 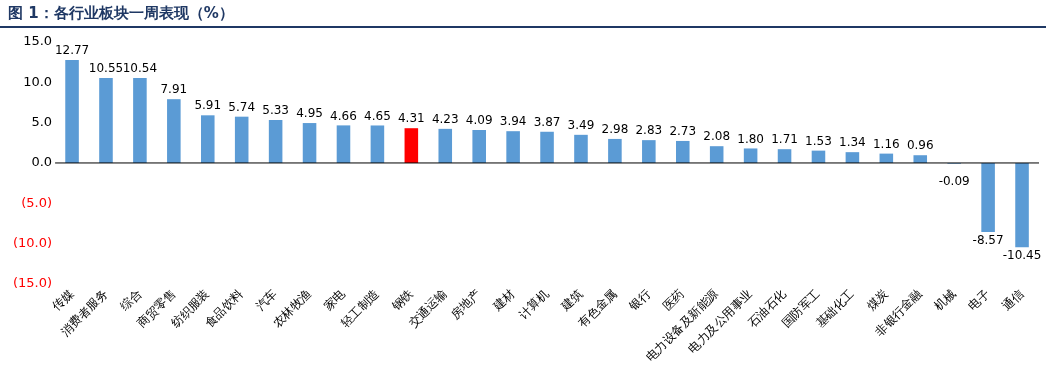 What do you see at coordinates (639, 300) in the screenshot?
I see `x-tick-label: 银行` at bounding box center [639, 300].